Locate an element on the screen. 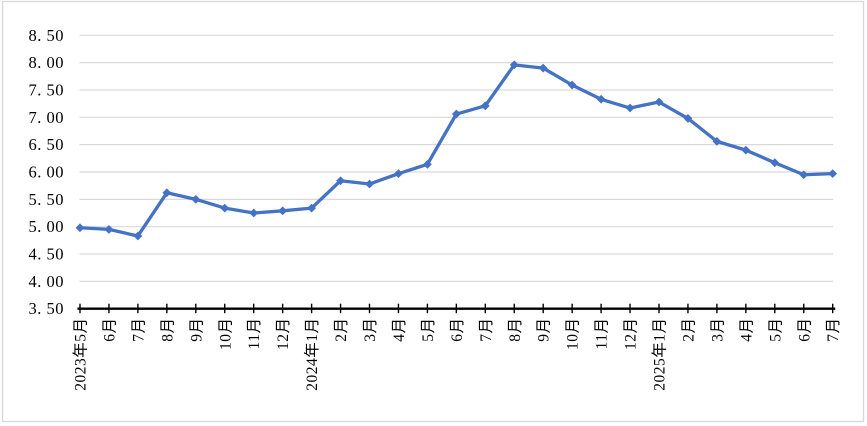 This screenshot has width=867, height=426. y-tick-label: 7. 50 is located at coordinates (47, 89).